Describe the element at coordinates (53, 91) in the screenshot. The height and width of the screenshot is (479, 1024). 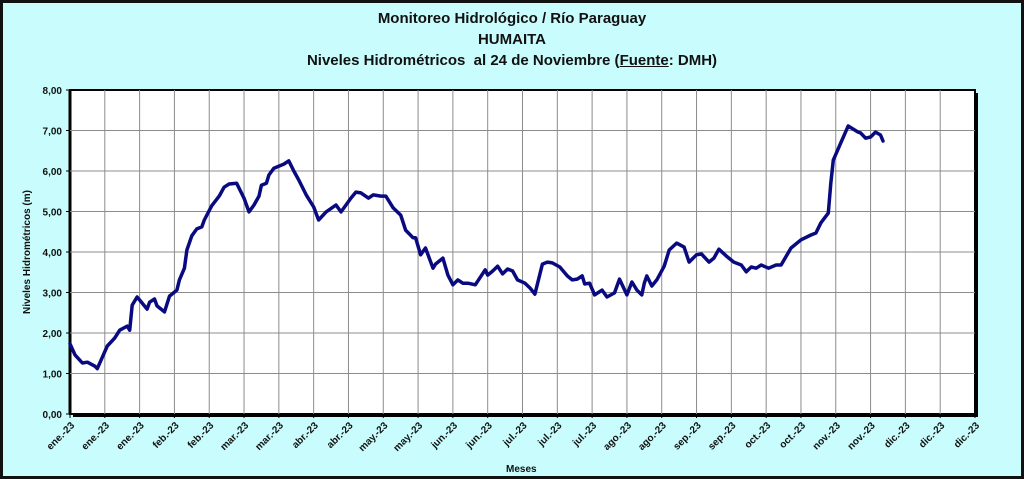
I see `y-tick-label: 8,00` at that location.